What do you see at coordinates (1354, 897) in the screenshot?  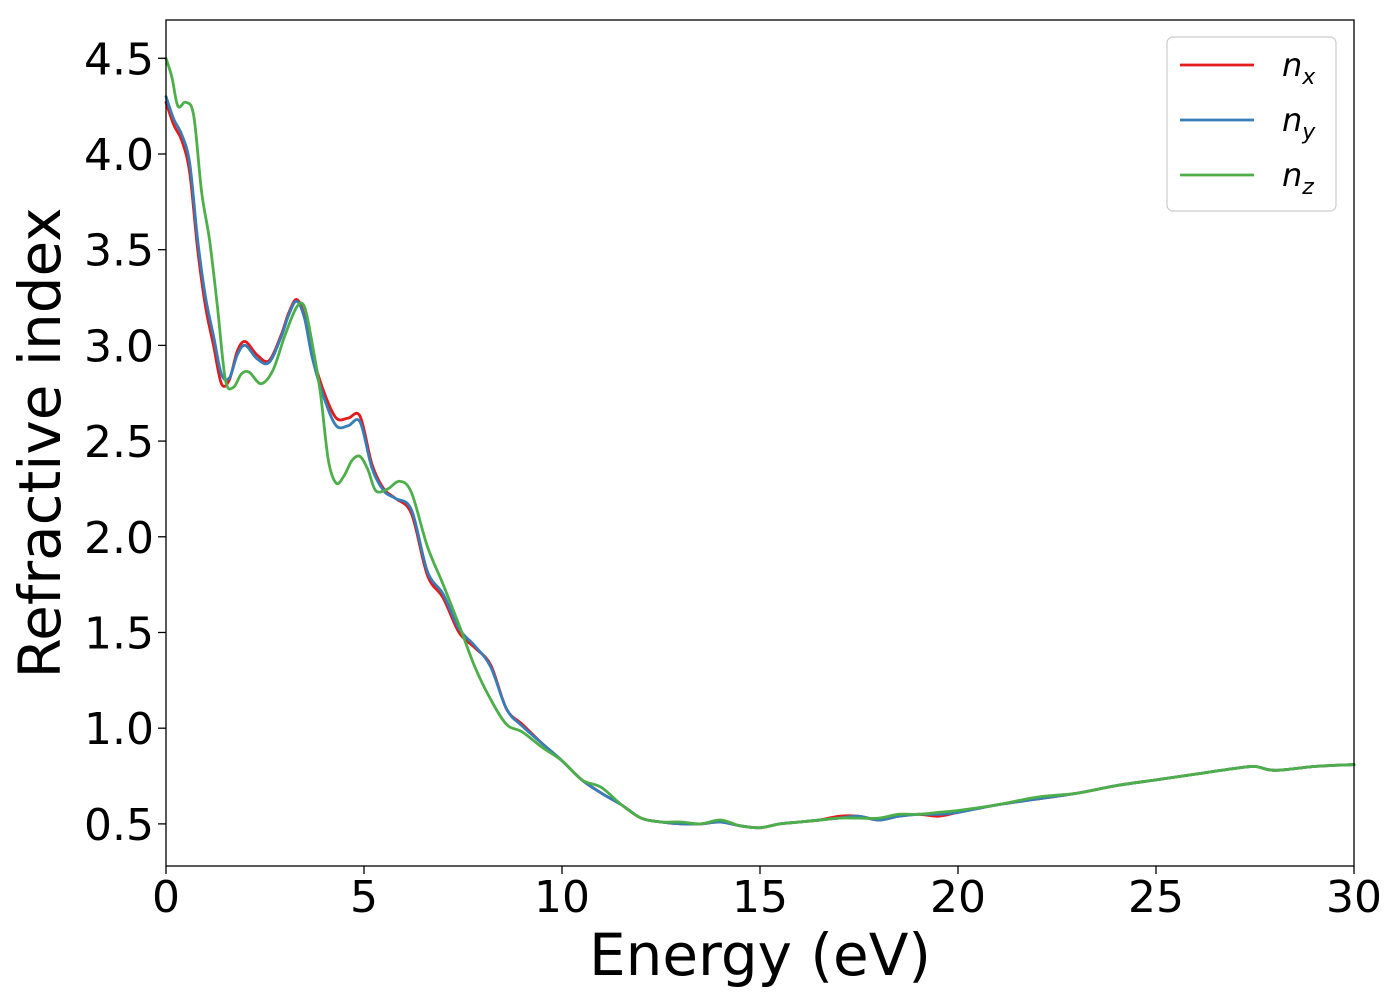 I see `x-tick-label: 30` at bounding box center [1354, 897].